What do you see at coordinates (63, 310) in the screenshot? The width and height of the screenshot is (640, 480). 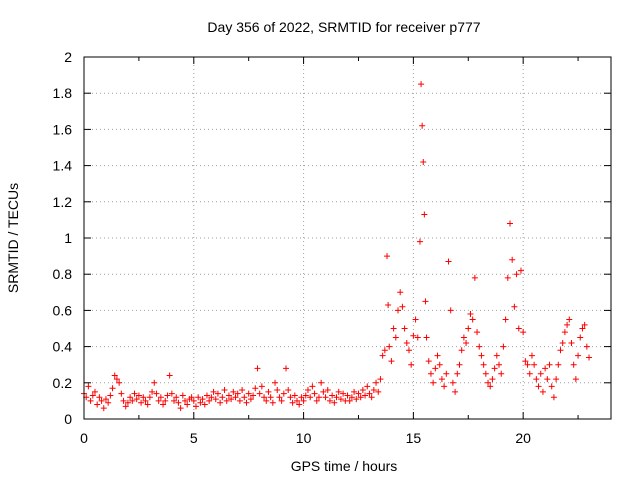 I see `y-tick-label: 0.6` at bounding box center [63, 310].